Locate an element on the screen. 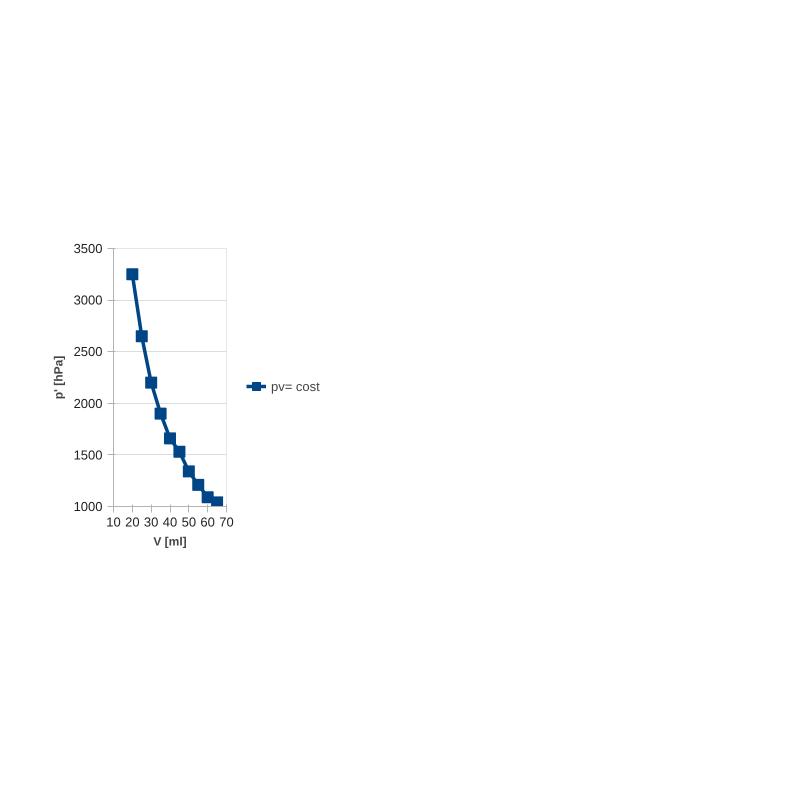 The height and width of the screenshot is (800, 800). x-tick-label: 60 is located at coordinates (207, 522).